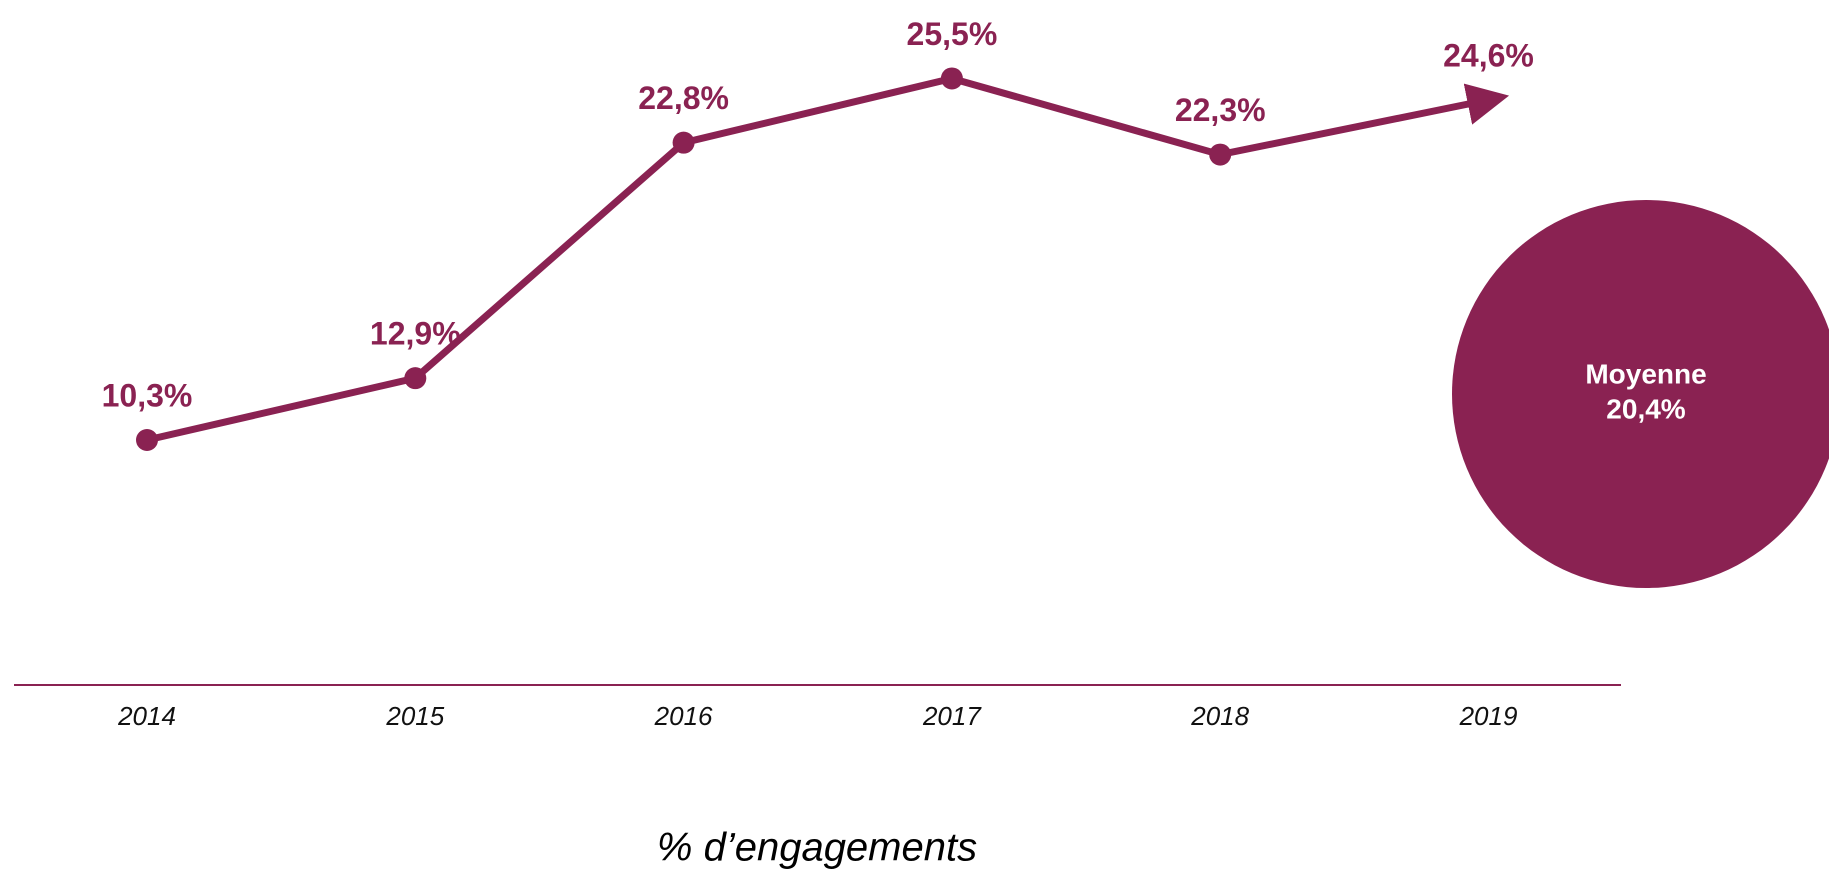 The height and width of the screenshot is (872, 1829). I want to click on average-bubble, so click(1640, 394).